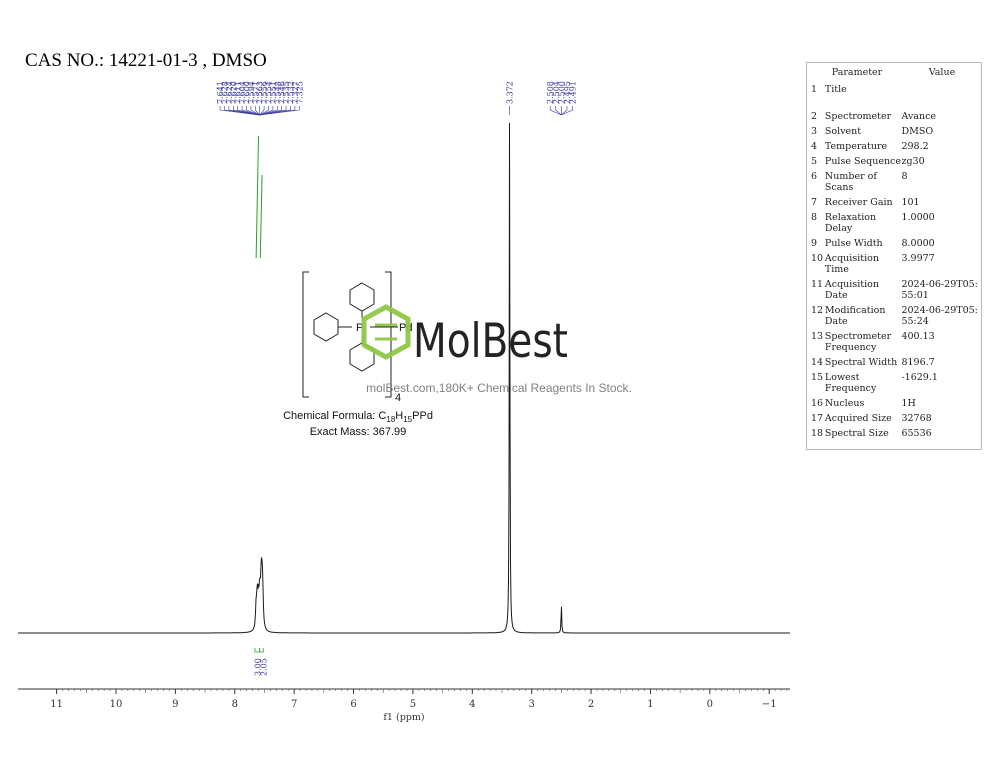 This screenshot has width=1000, height=773. What do you see at coordinates (817, 377) in the screenshot?
I see `parameter-index: 15` at bounding box center [817, 377].